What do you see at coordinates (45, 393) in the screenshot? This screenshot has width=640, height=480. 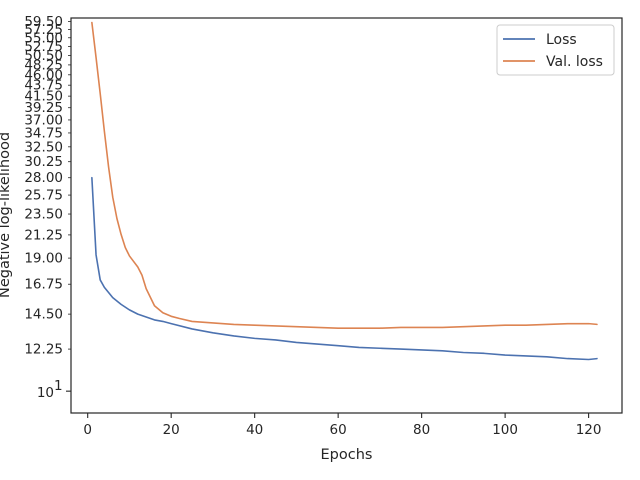 I see `y-major-tick-label: 10` at bounding box center [45, 393].